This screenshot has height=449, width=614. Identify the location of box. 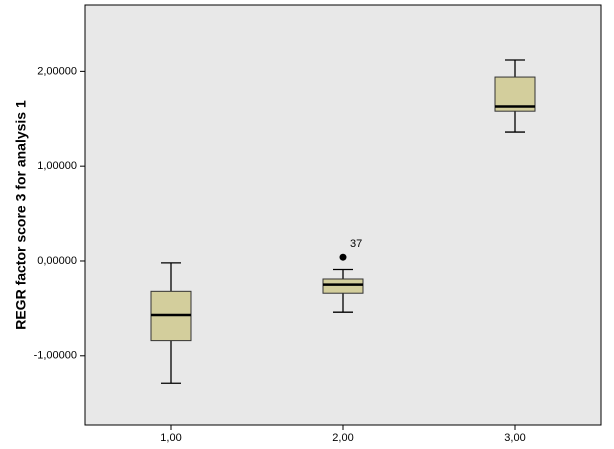
(343, 286).